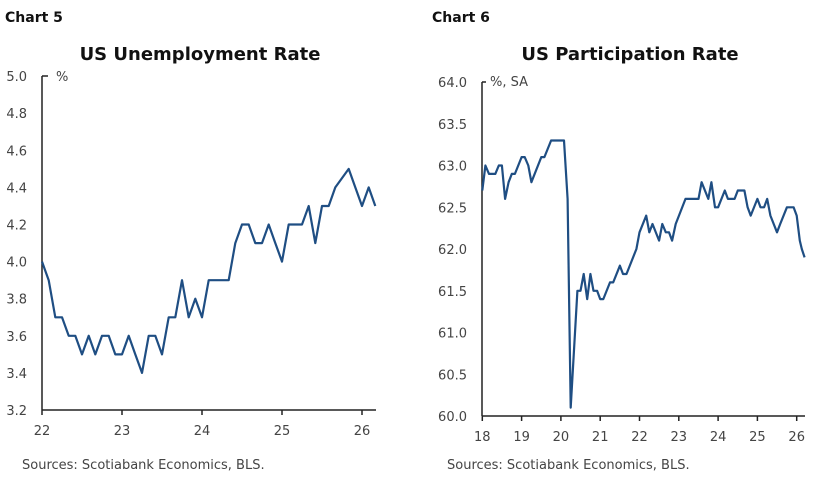 The image size is (828, 482). Describe the element at coordinates (561, 437) in the screenshot. I see `x-tick-label: 20` at that location.